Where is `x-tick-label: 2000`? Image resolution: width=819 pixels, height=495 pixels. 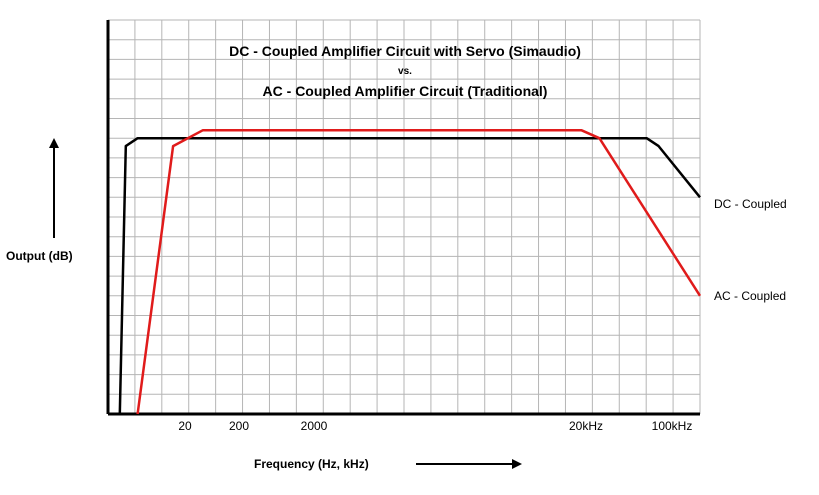
x-tick-label: 2000 is located at coordinates (314, 426).